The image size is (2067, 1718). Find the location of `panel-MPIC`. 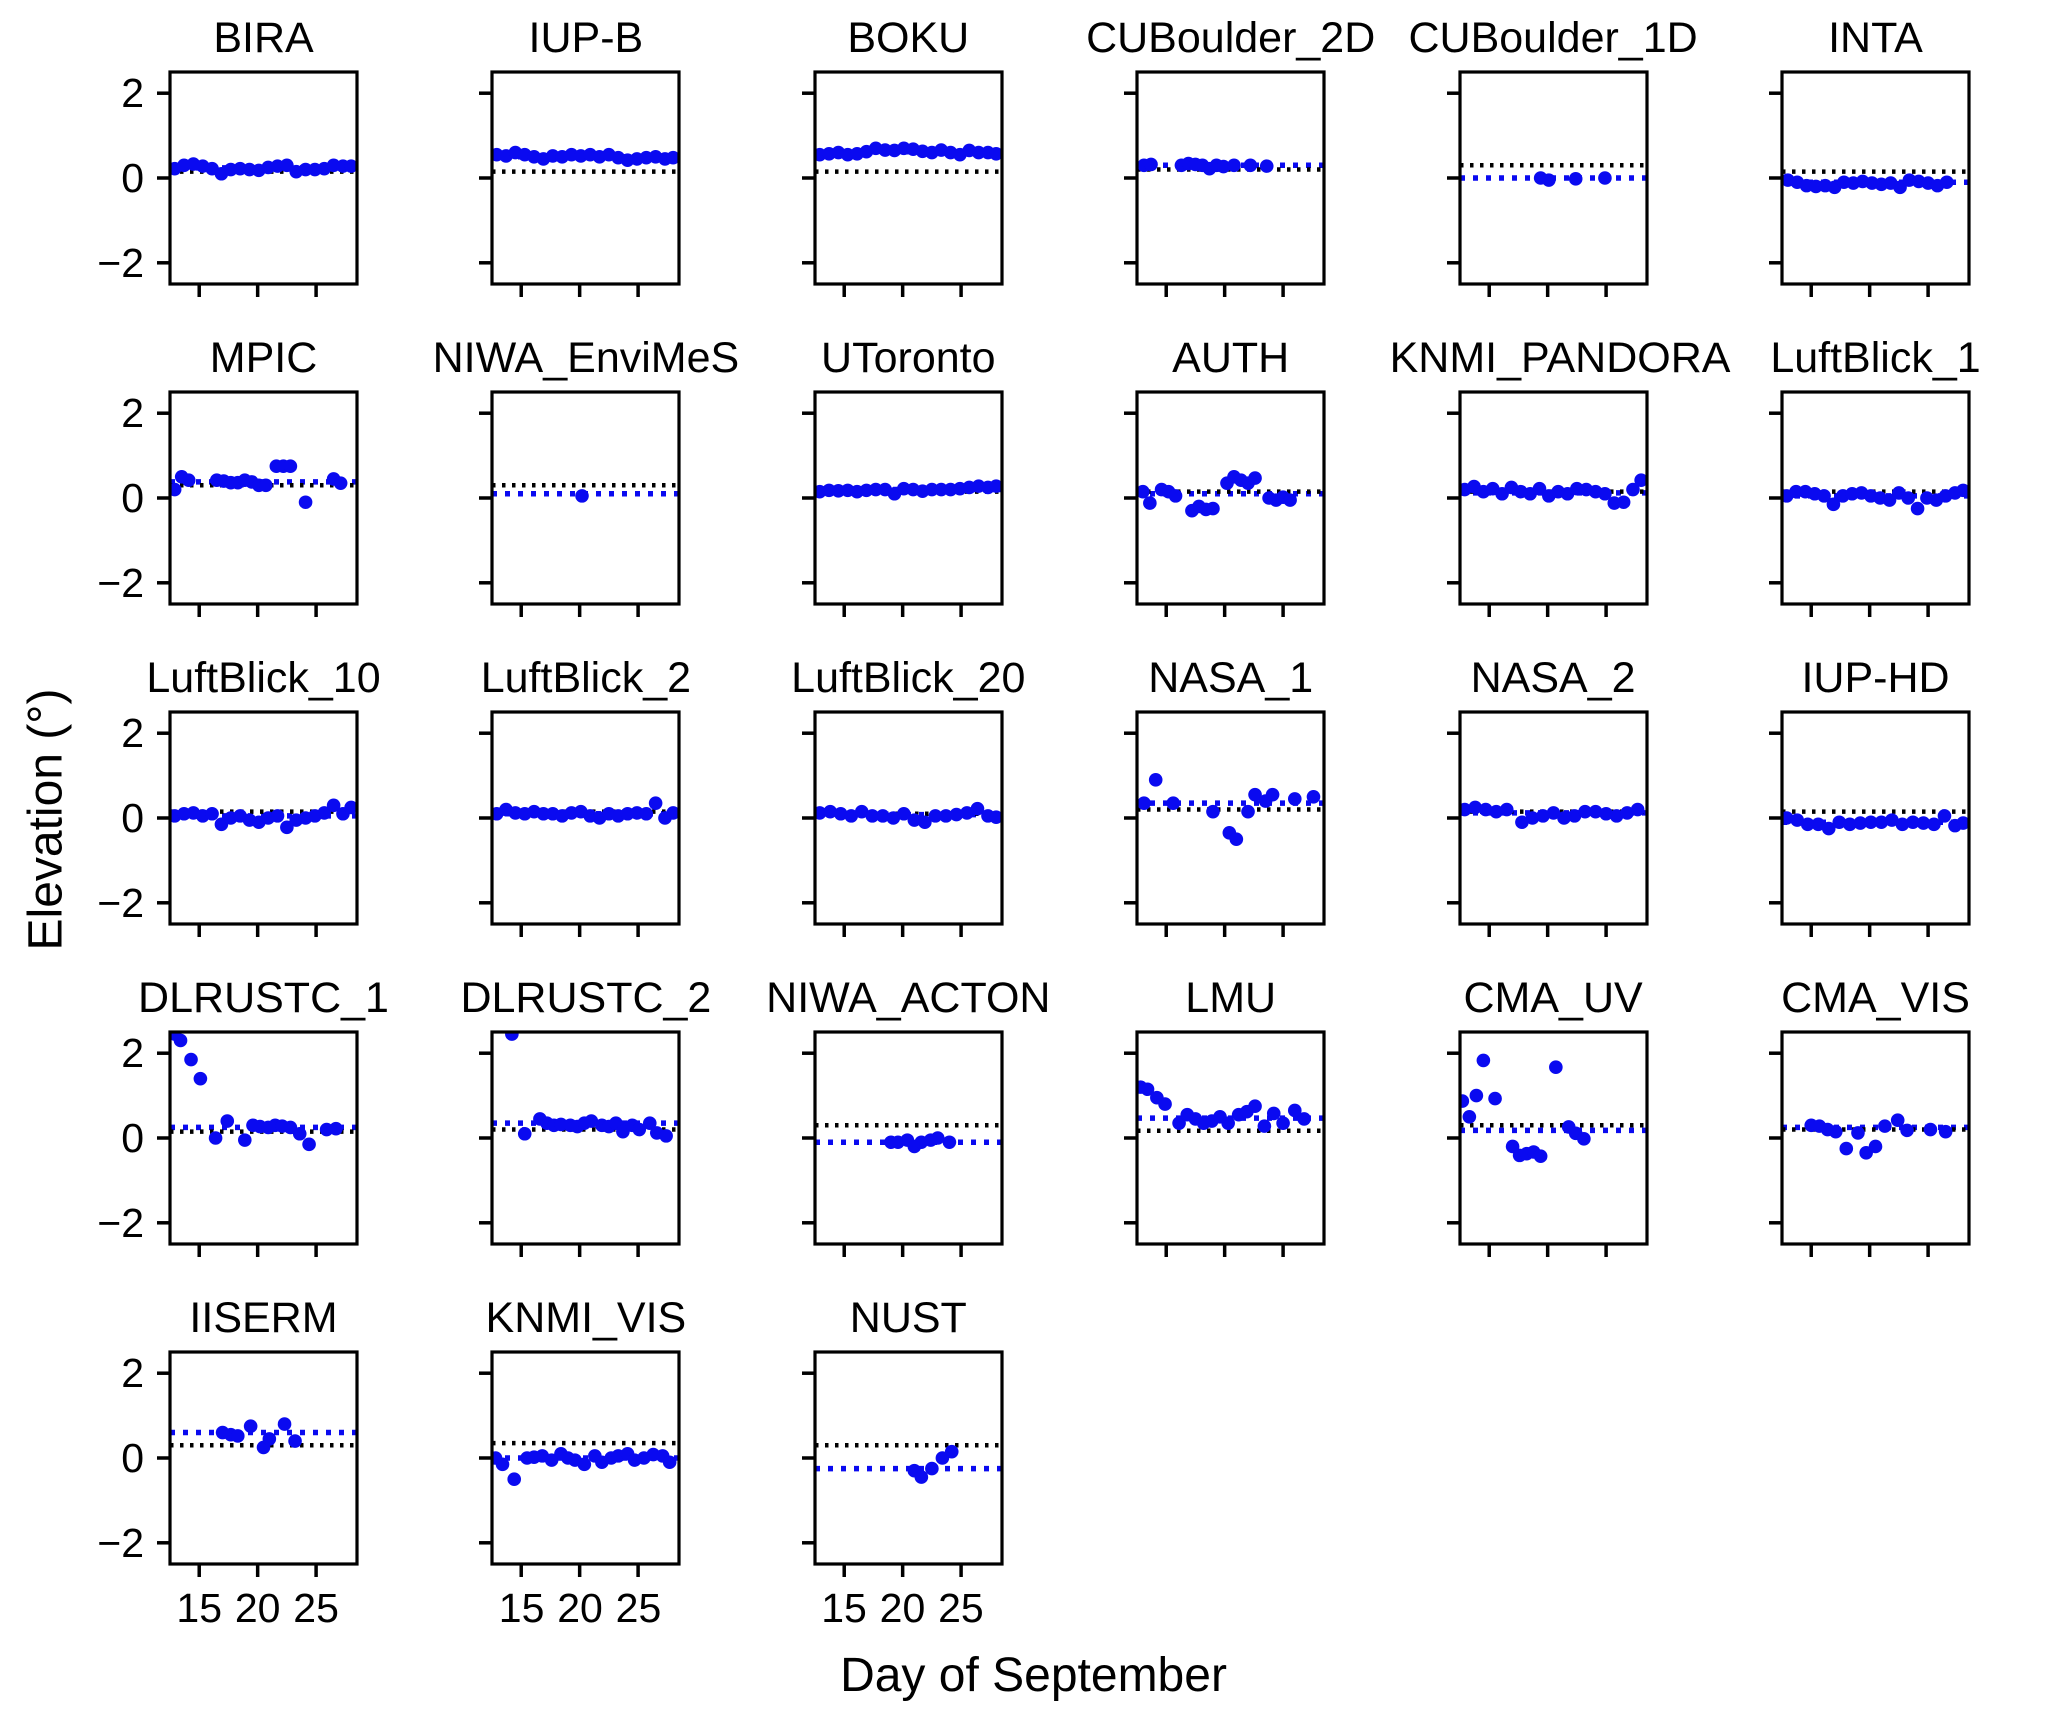

panel-MPIC is located at coordinates (263, 498).